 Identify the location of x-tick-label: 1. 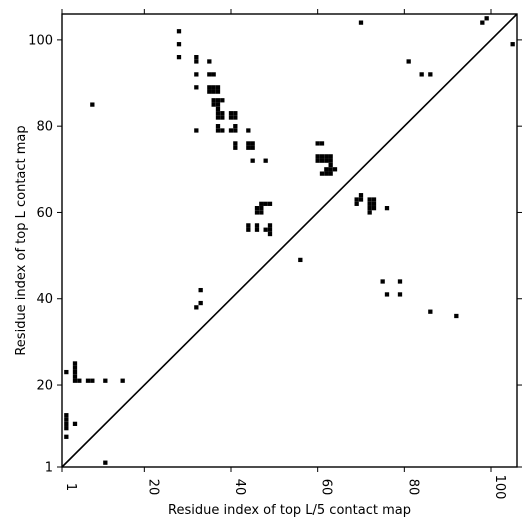
(70, 487).